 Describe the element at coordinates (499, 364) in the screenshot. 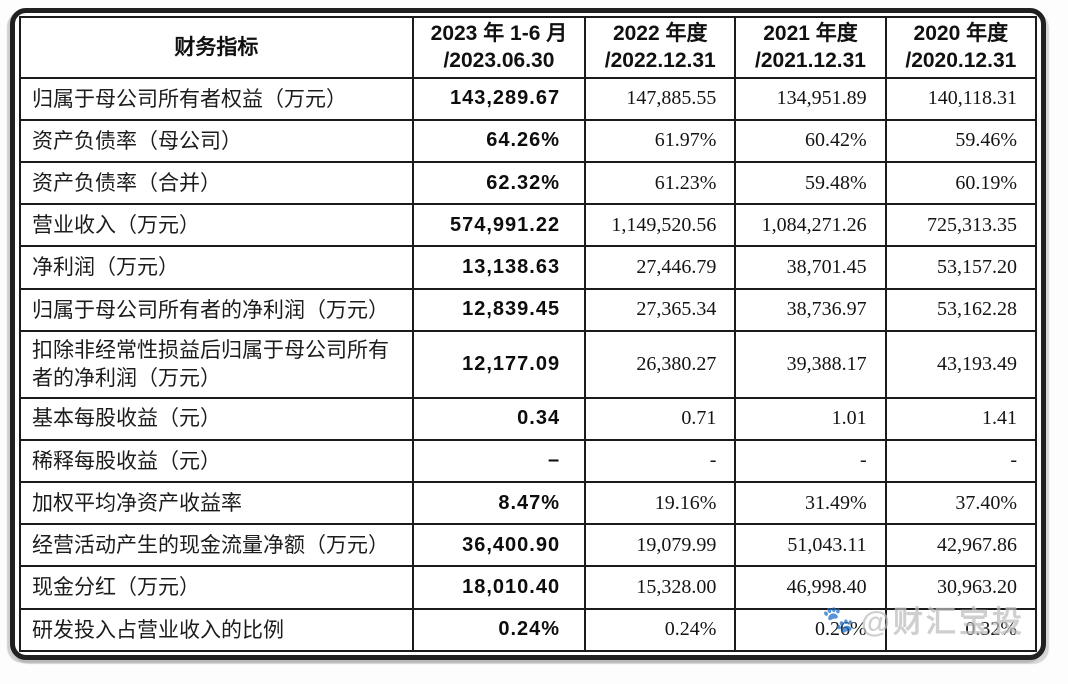

I see `cell-value: 12,177.09` at that location.